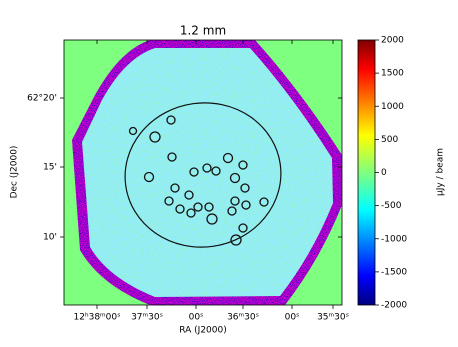 The width and height of the screenshot is (458, 347). Describe the element at coordinates (147, 318) in the screenshot. I see `x-tick-label: 37ᵐ30ˢ` at that location.